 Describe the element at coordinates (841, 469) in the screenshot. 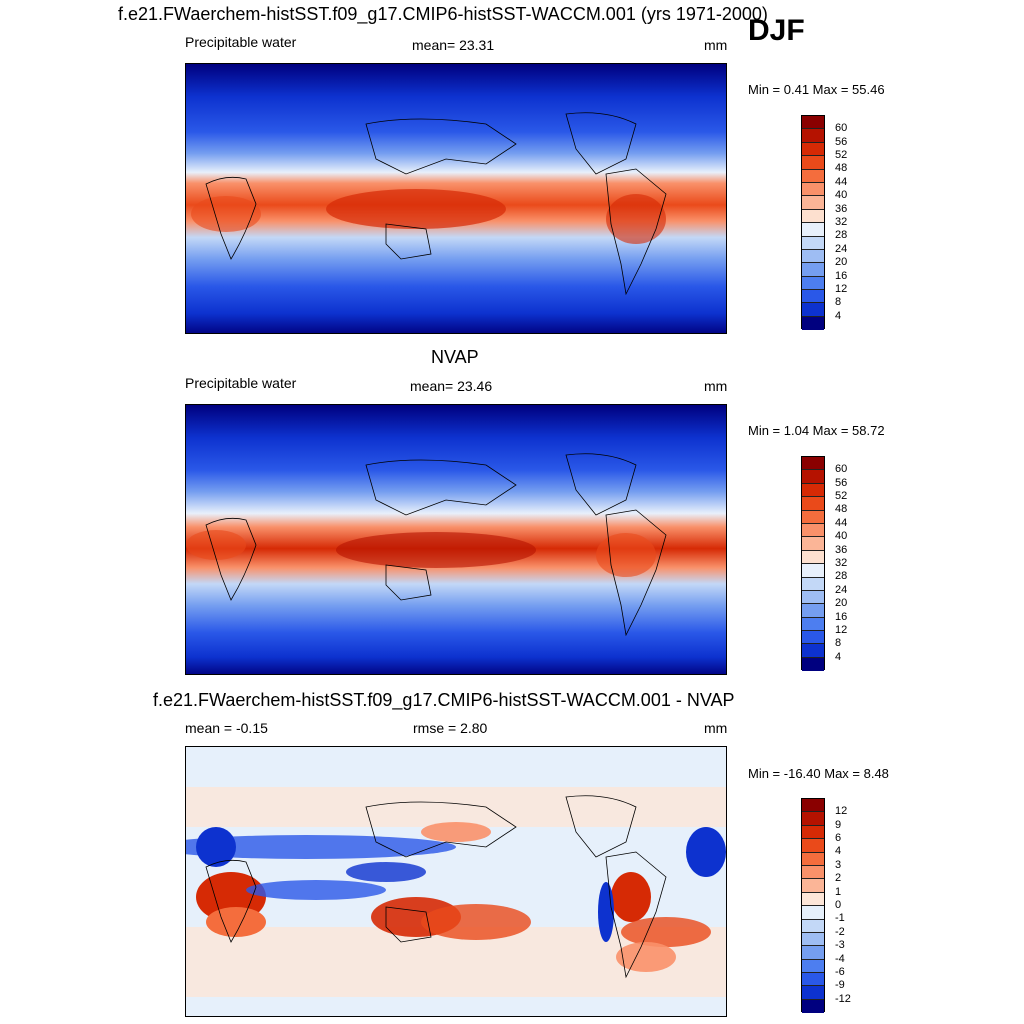

I see `panel2-colorbar-tick: 60` at that location.